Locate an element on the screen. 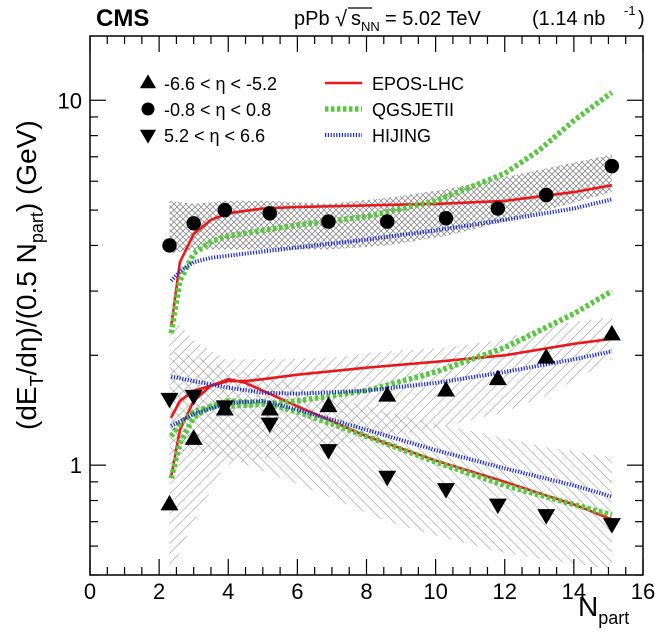 This screenshot has height=634, width=655. experiment-label: CMS is located at coordinates (122, 18).